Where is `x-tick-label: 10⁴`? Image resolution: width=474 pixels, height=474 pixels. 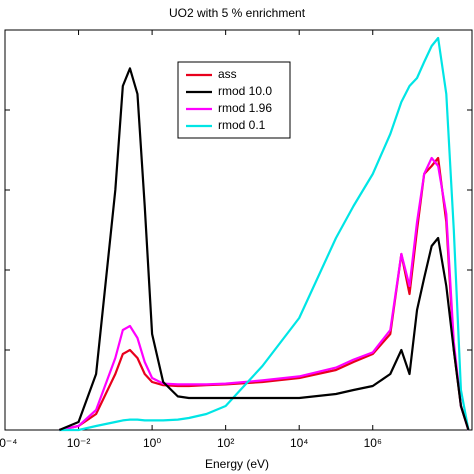 x-tick-label: 10⁴ is located at coordinates (299, 443).